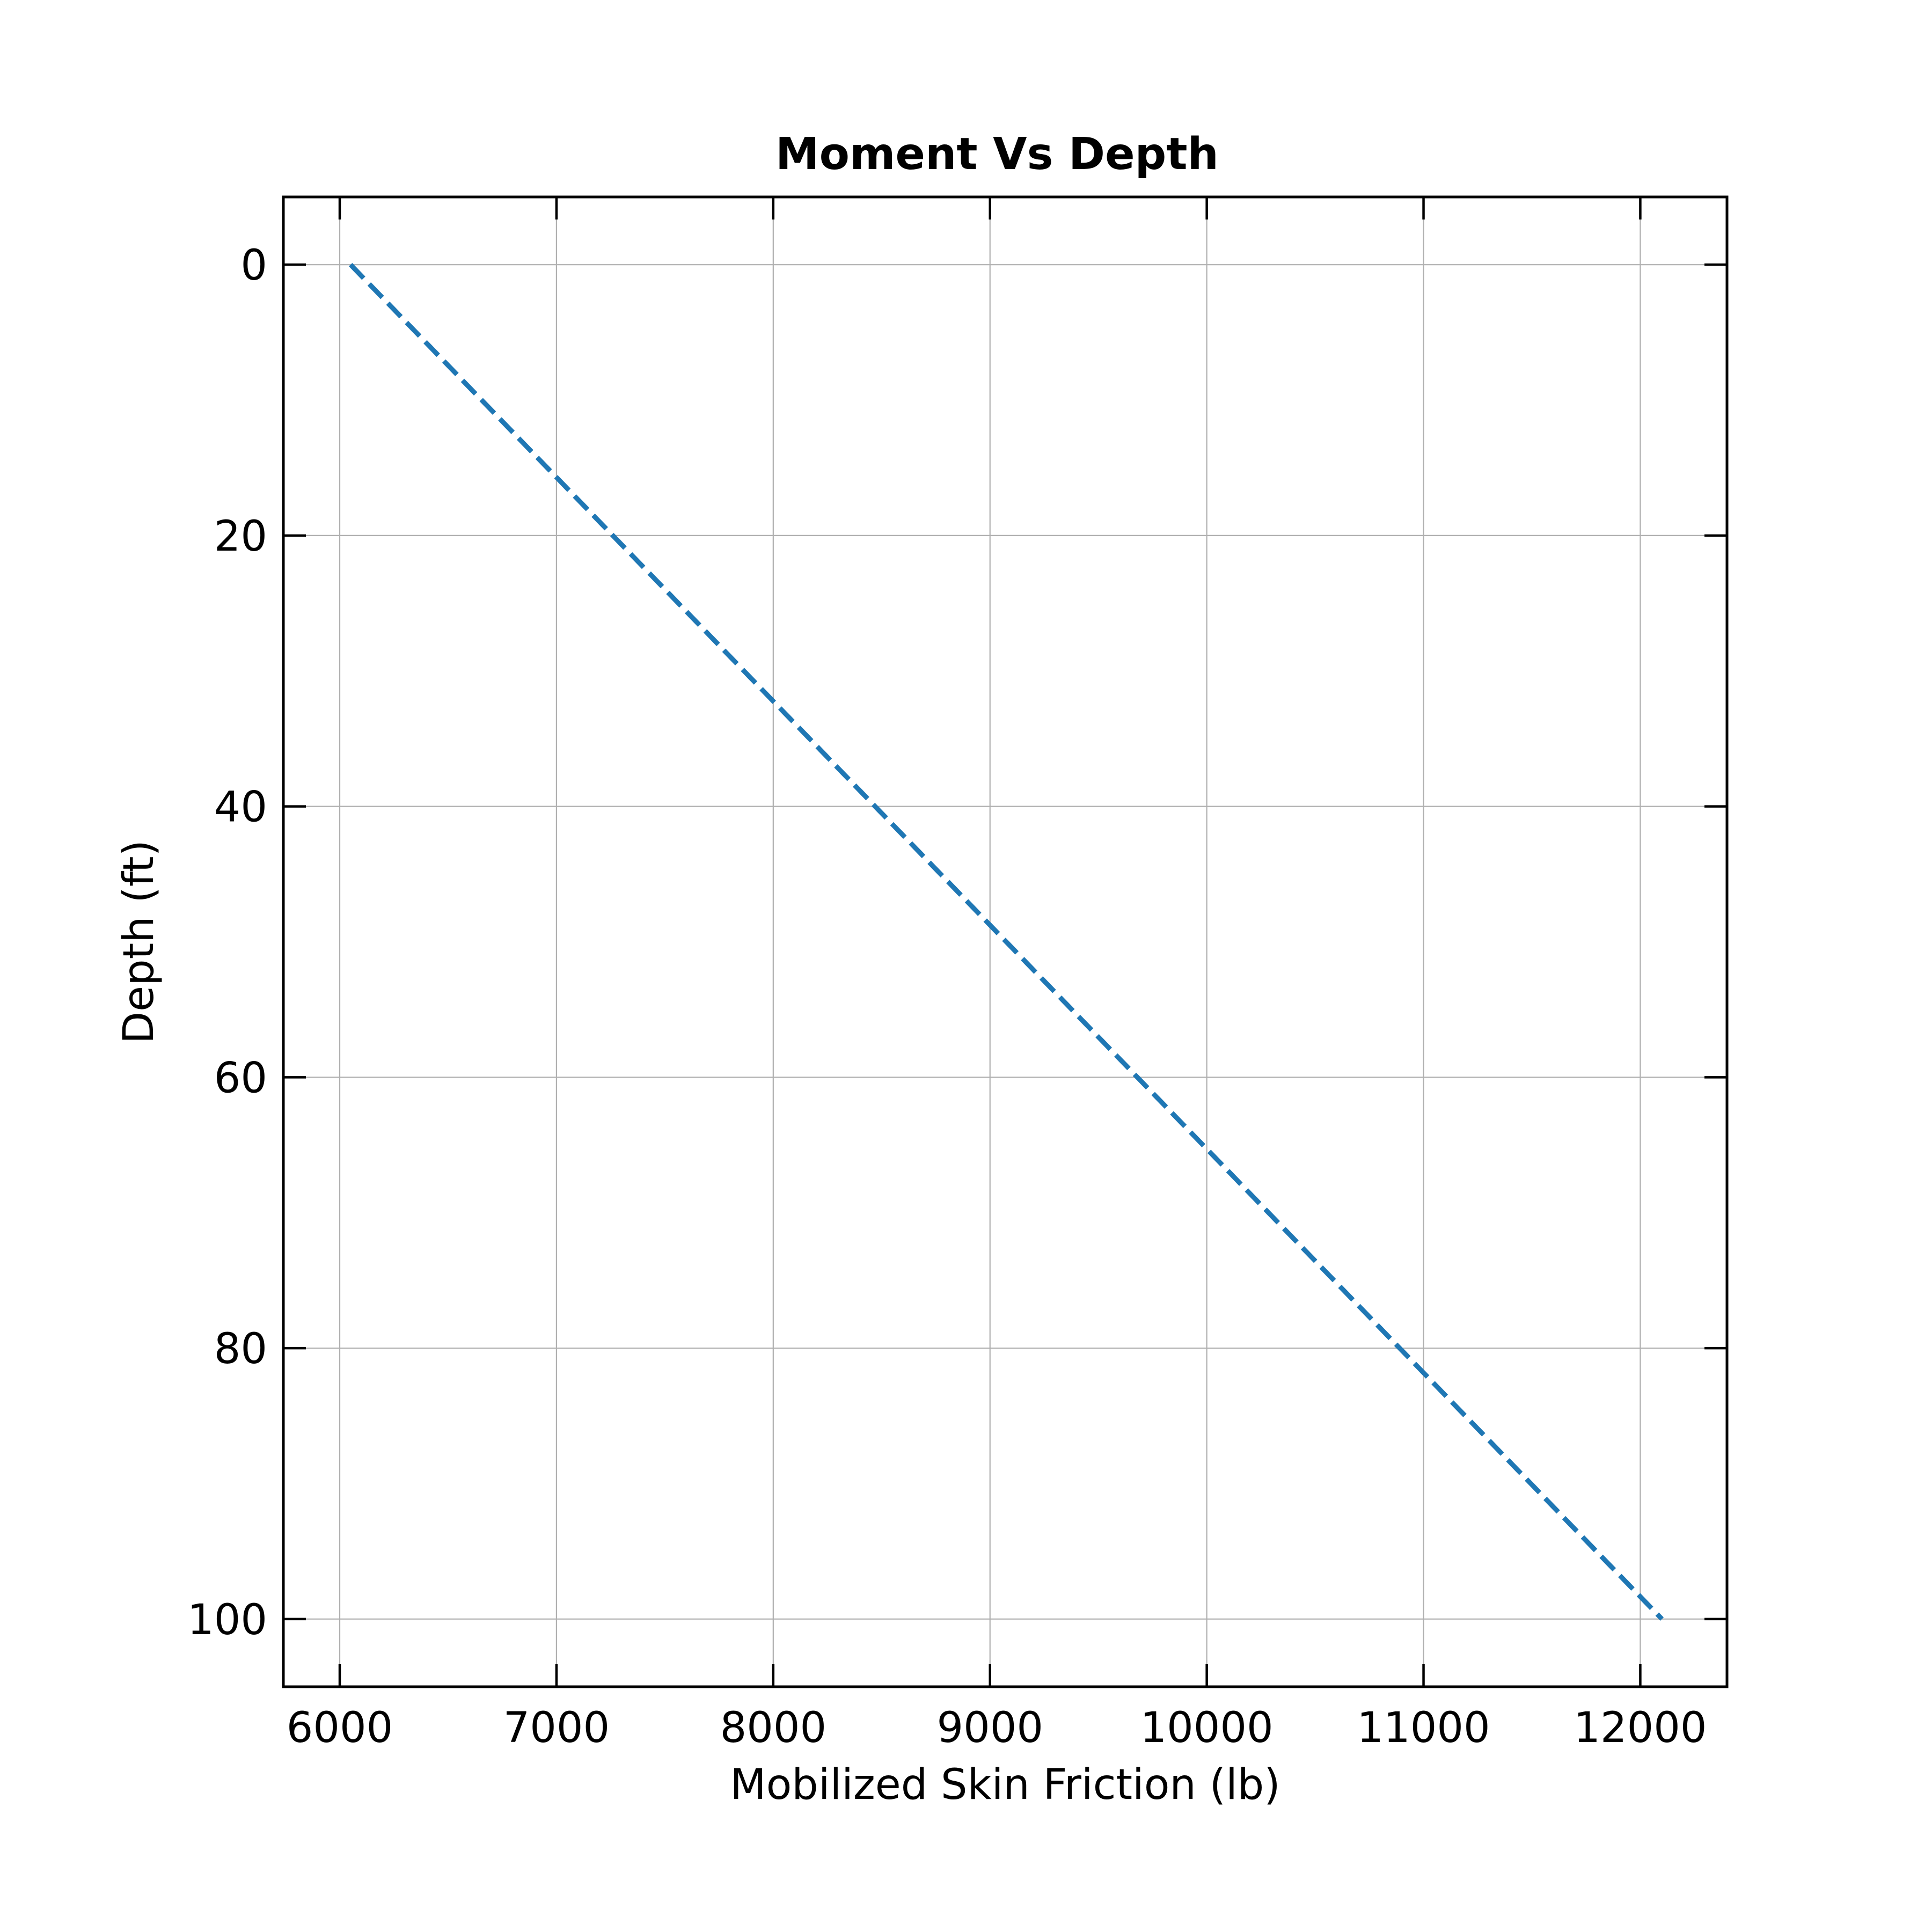 This screenshot has height=1932, width=1932. What do you see at coordinates (1423, 1728) in the screenshot?
I see `x-tick-label: 11000` at bounding box center [1423, 1728].